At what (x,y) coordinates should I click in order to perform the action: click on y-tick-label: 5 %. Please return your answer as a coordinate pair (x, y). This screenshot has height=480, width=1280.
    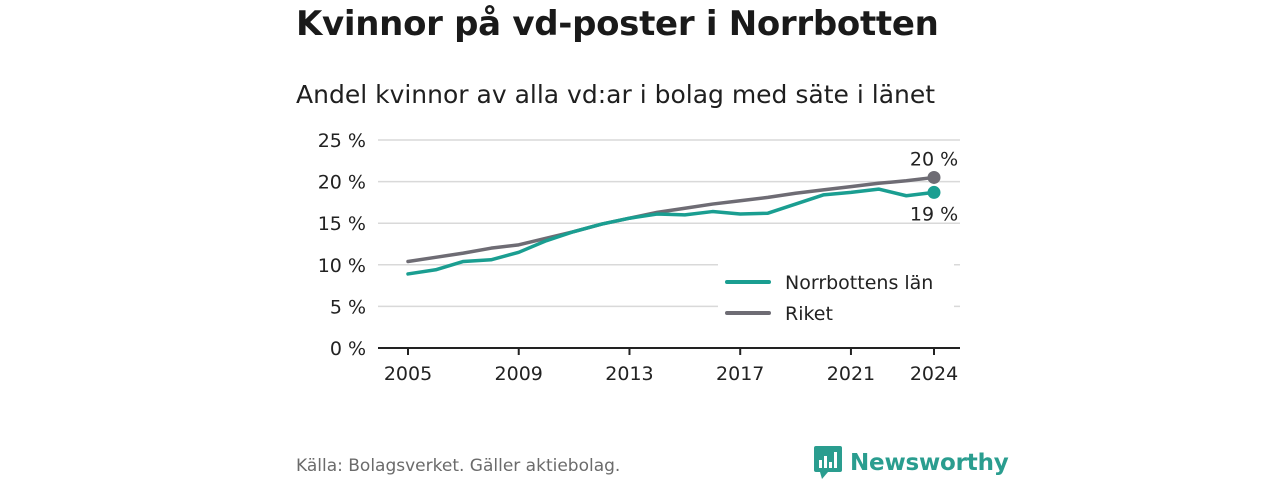
    Looking at the image, I should click on (348, 307).